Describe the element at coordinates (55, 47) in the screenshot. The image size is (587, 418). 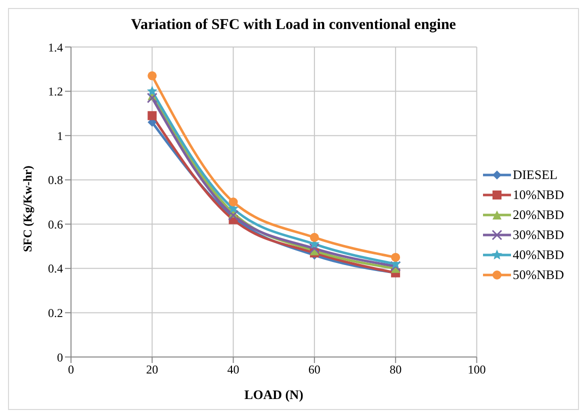
I see `y-tick-label: 1.4` at that location.